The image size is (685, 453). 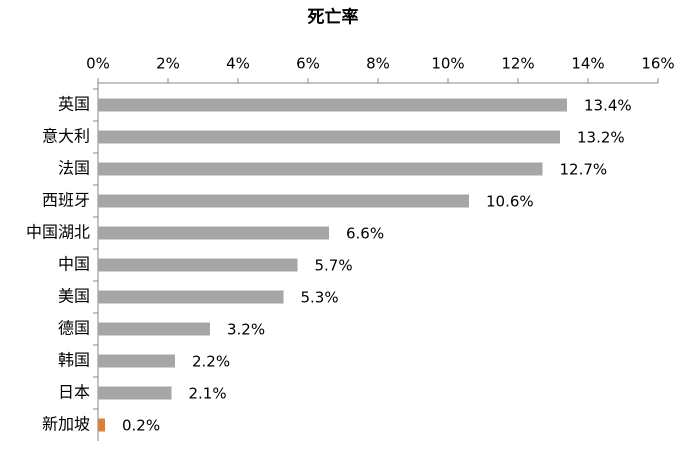 What do you see at coordinates (74, 360) in the screenshot?
I see `y-tick-label: 韩国` at bounding box center [74, 360].